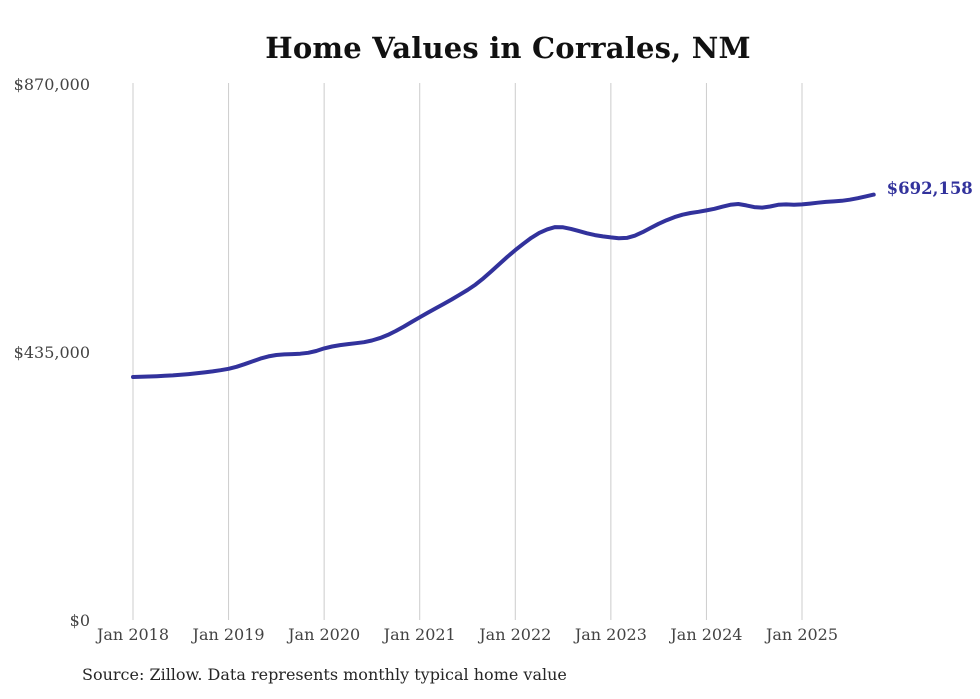 The image size is (980, 699). I want to click on y-tick-label: $870,000, so click(51, 84).